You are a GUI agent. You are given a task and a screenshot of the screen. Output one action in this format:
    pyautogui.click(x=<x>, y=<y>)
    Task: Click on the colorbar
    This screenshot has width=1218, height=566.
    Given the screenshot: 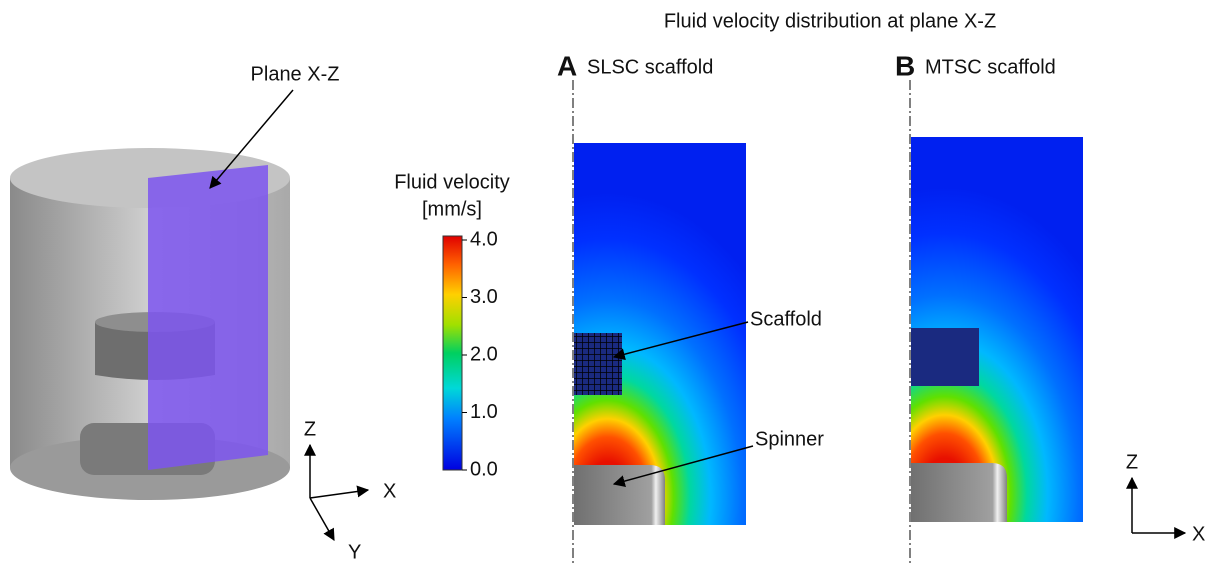 What is the action you would take?
    pyautogui.click(x=452, y=353)
    